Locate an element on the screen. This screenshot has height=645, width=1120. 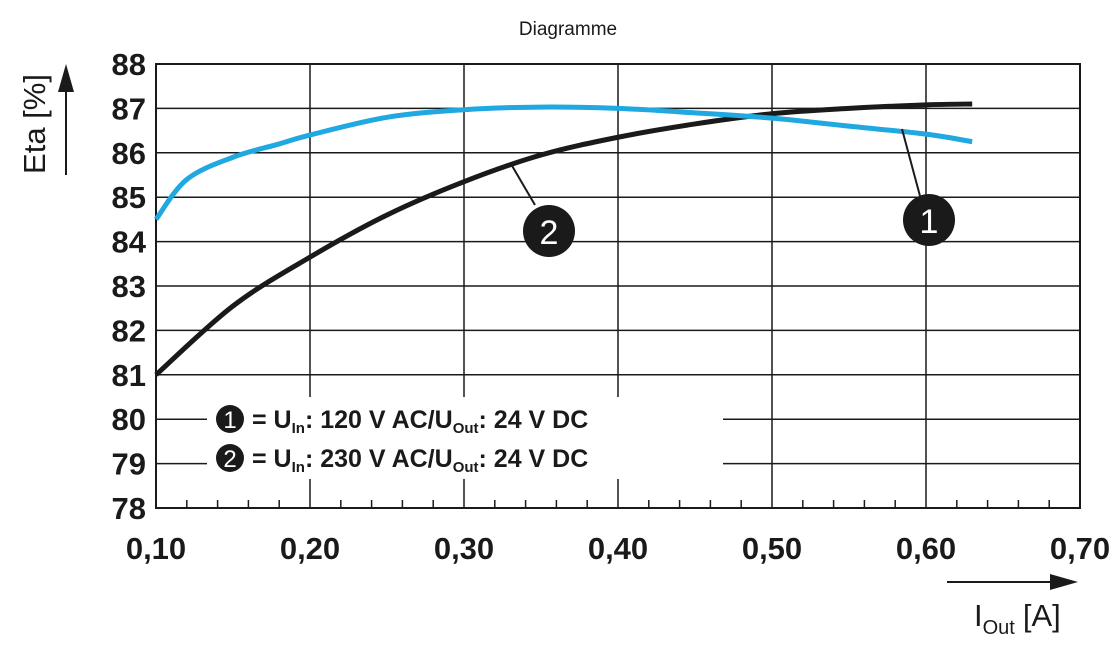
y-tick-labels: 78 79 80 81 82 83 84 85 86 87 88 is located at coordinates (129, 286).